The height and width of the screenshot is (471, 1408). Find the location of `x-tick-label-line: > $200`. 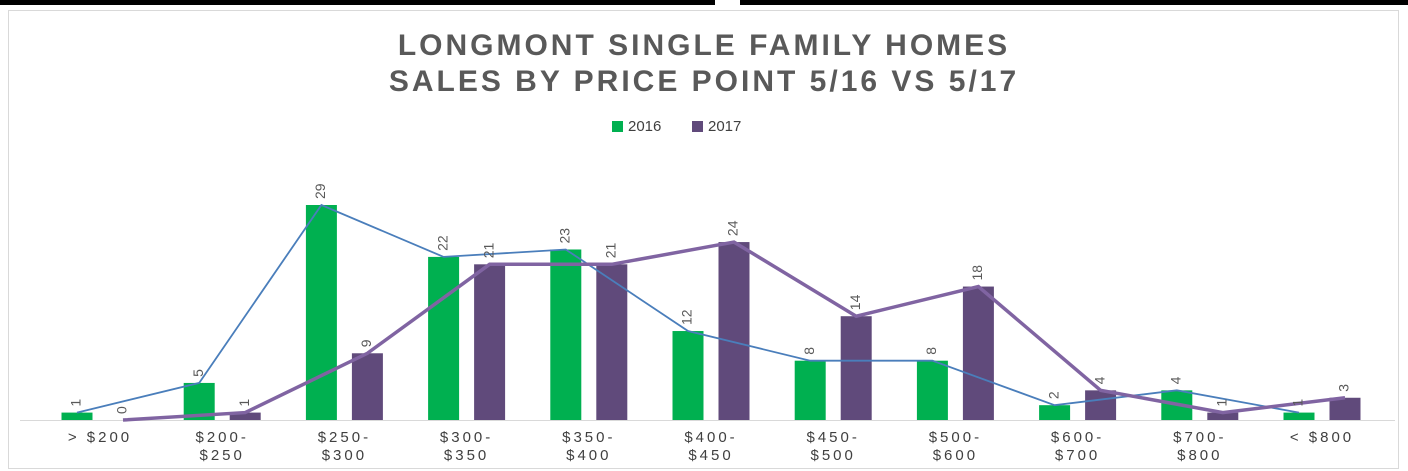

x-tick-label-line: > $200 is located at coordinates (100, 437).